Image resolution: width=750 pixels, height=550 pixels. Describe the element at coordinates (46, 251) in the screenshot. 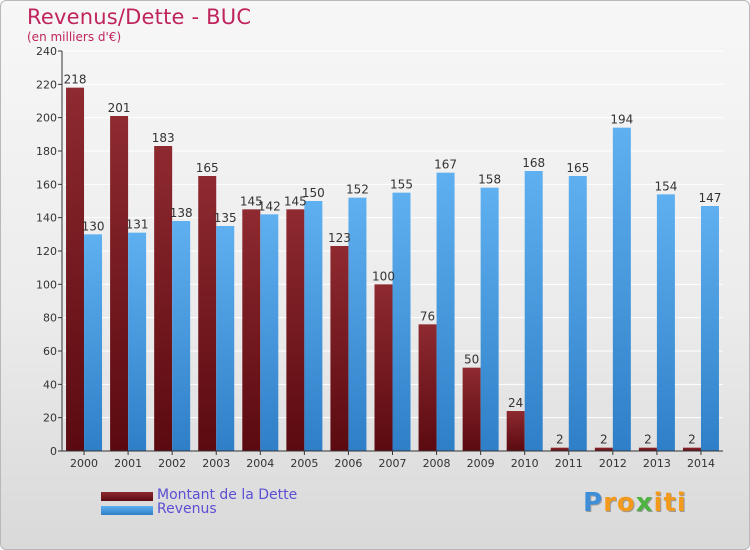

I see `y-tick-label: 120` at that location.